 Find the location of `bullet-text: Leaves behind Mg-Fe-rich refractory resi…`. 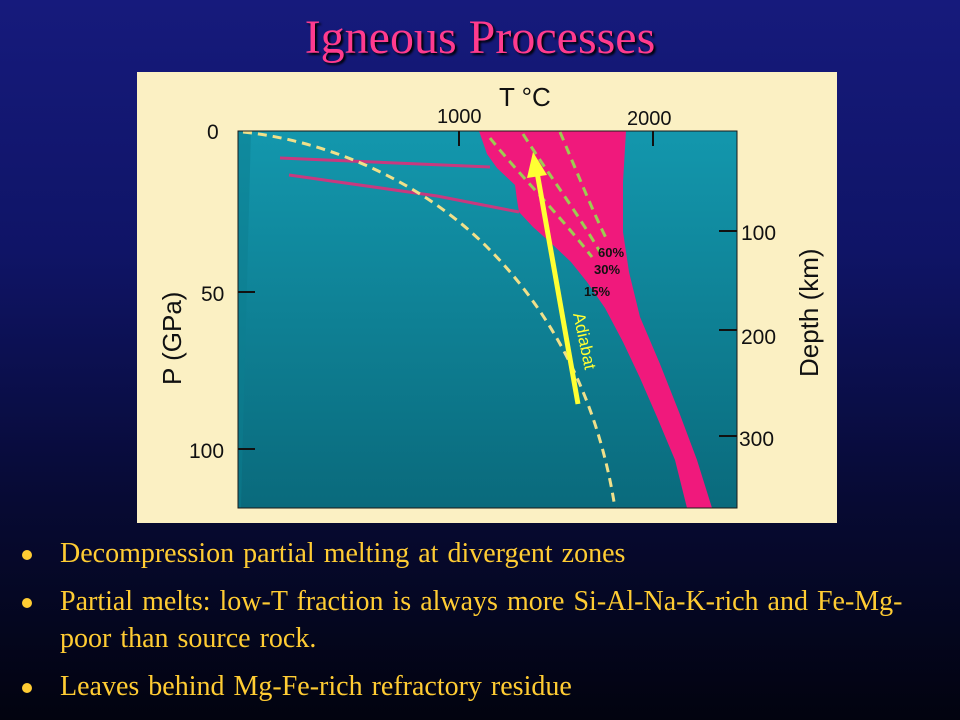

bullet-text: Leaves behind Mg-Fe-rich refractory resi… is located at coordinates (316, 686).